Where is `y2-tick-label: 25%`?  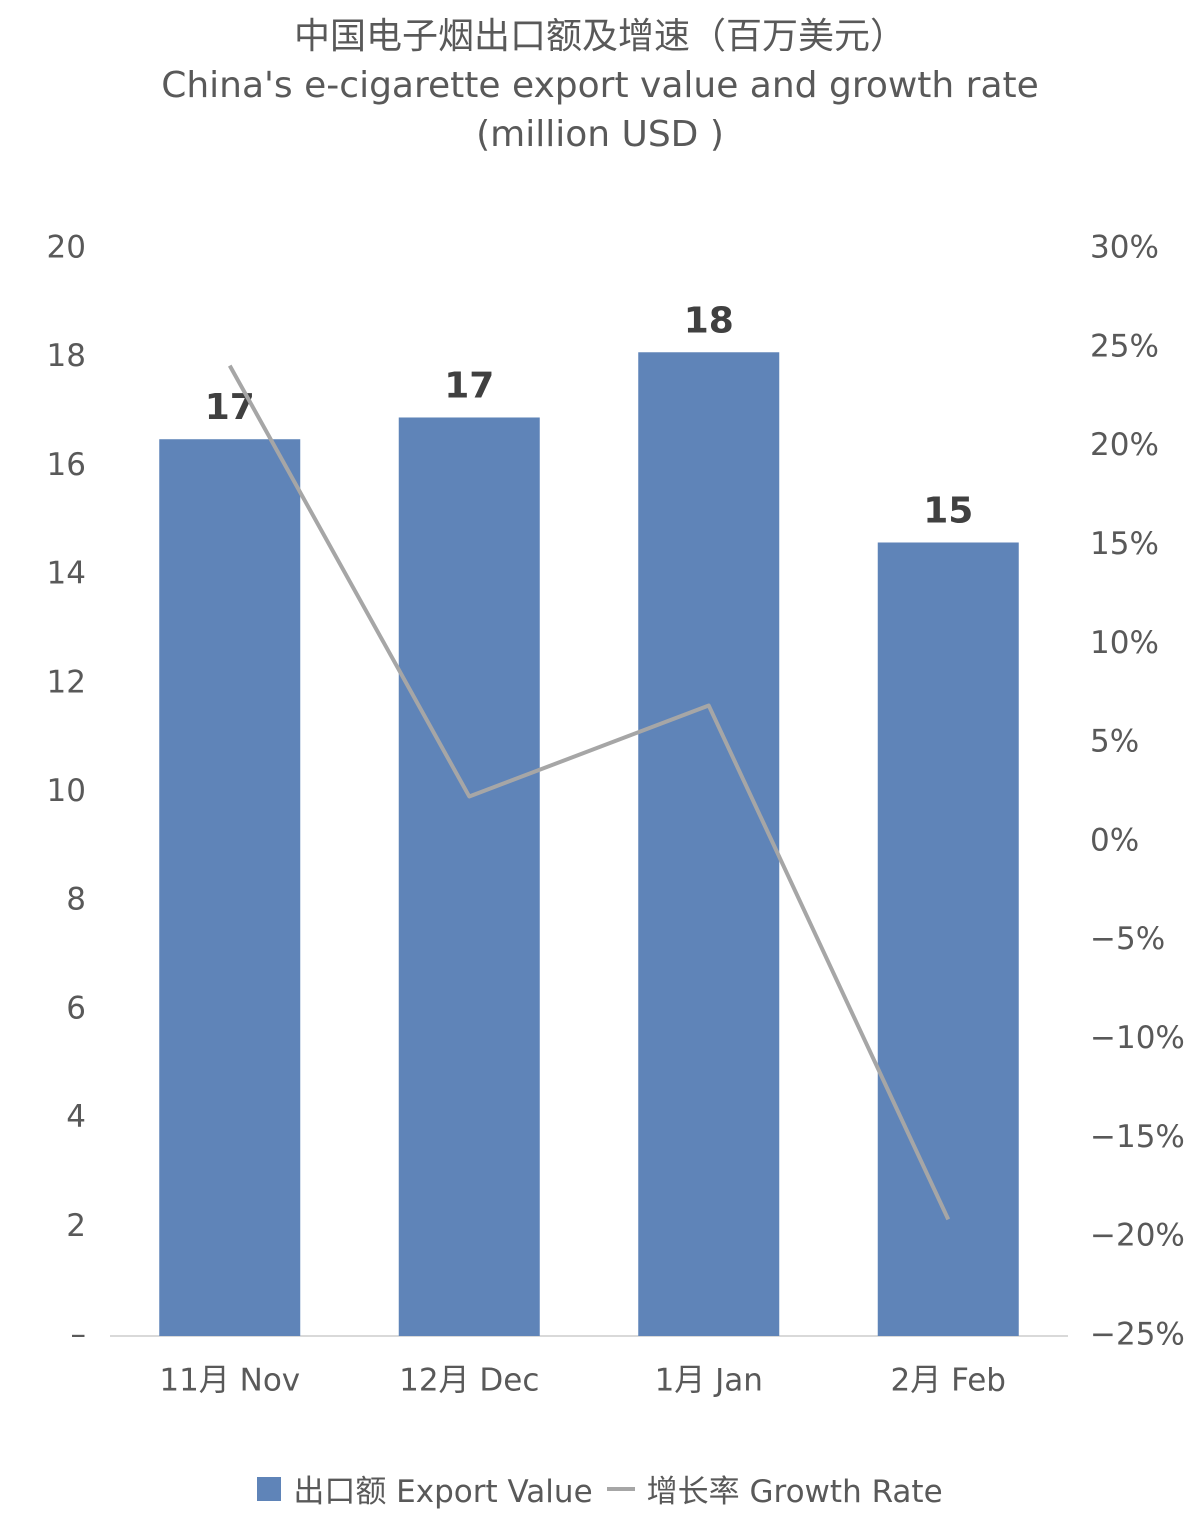 y2-tick-label: 25% is located at coordinates (1124, 346).